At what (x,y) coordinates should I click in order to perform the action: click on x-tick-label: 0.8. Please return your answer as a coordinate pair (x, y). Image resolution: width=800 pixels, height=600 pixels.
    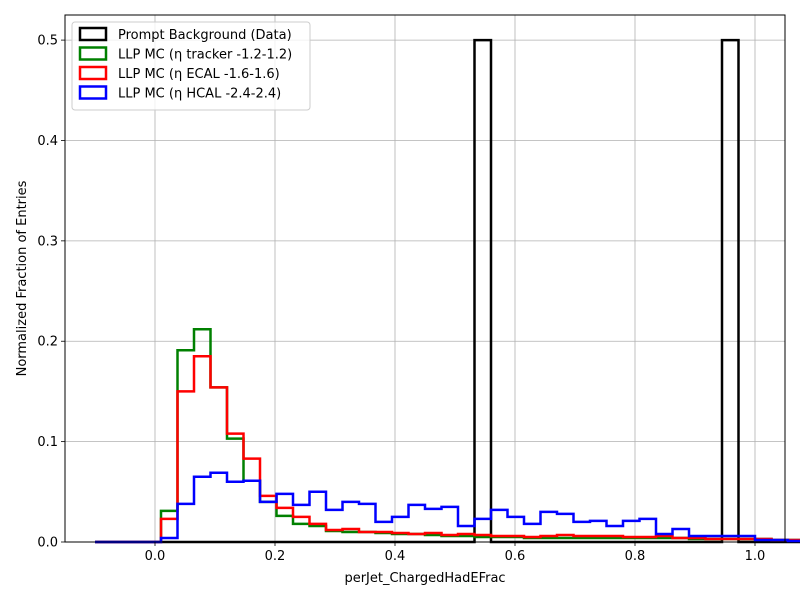
    Looking at the image, I should click on (635, 556).